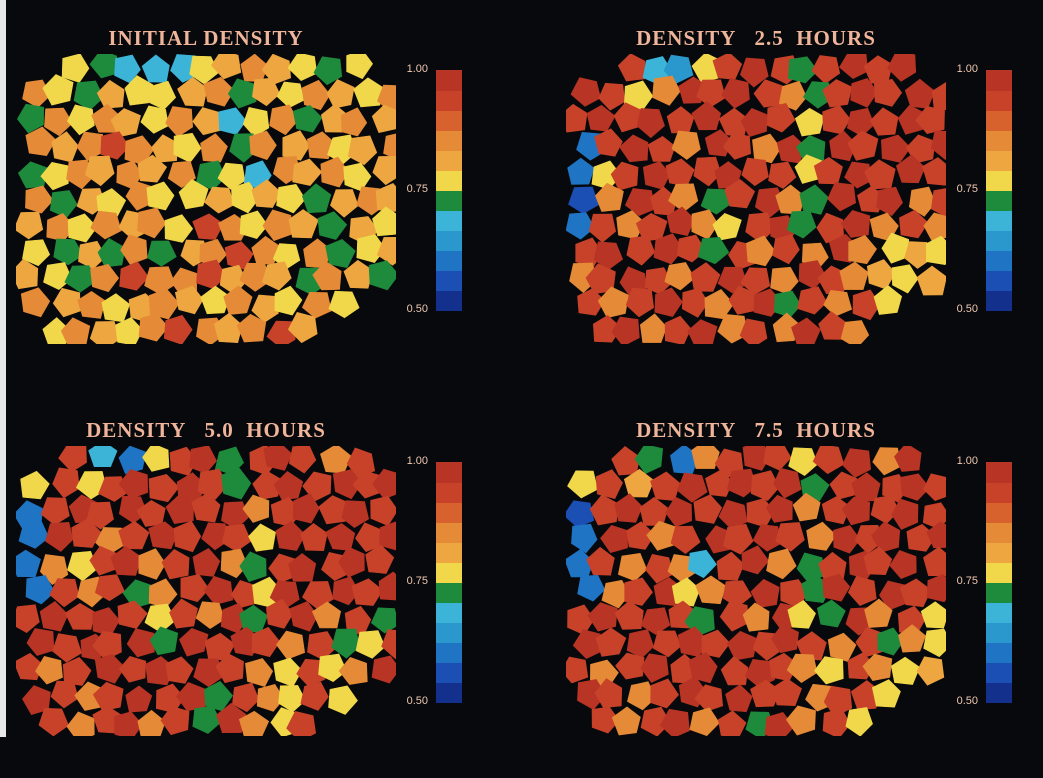 This screenshot has height=778, width=1043. I want to click on panel-title: INITIAL DENSITY, so click(206, 38).